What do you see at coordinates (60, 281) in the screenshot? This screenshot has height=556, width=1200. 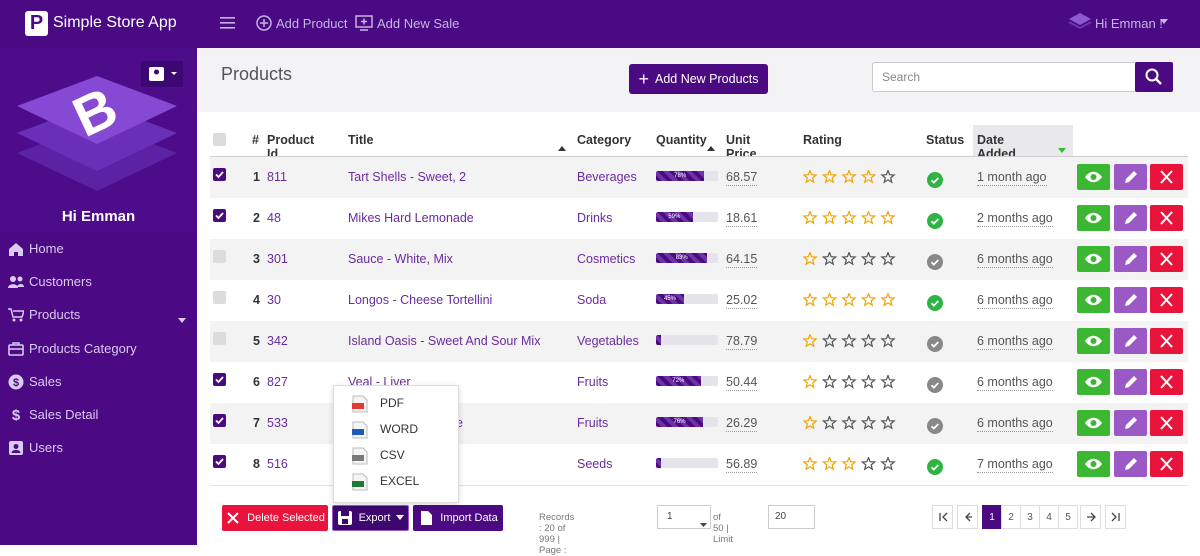 I see `menu-item: Customers` at bounding box center [60, 281].